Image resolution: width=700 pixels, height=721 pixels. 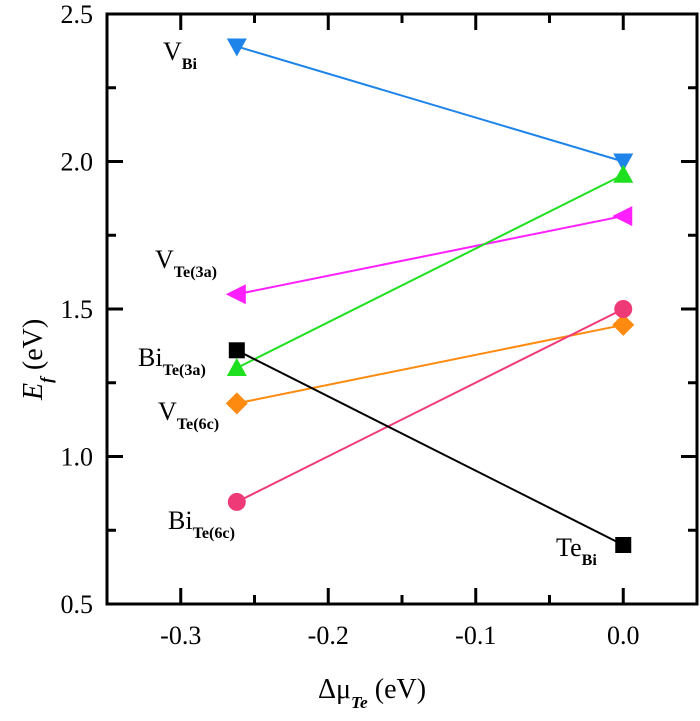 What do you see at coordinates (195, 272) in the screenshot?
I see `series-label-1-sub: Te(3a)` at bounding box center [195, 272].